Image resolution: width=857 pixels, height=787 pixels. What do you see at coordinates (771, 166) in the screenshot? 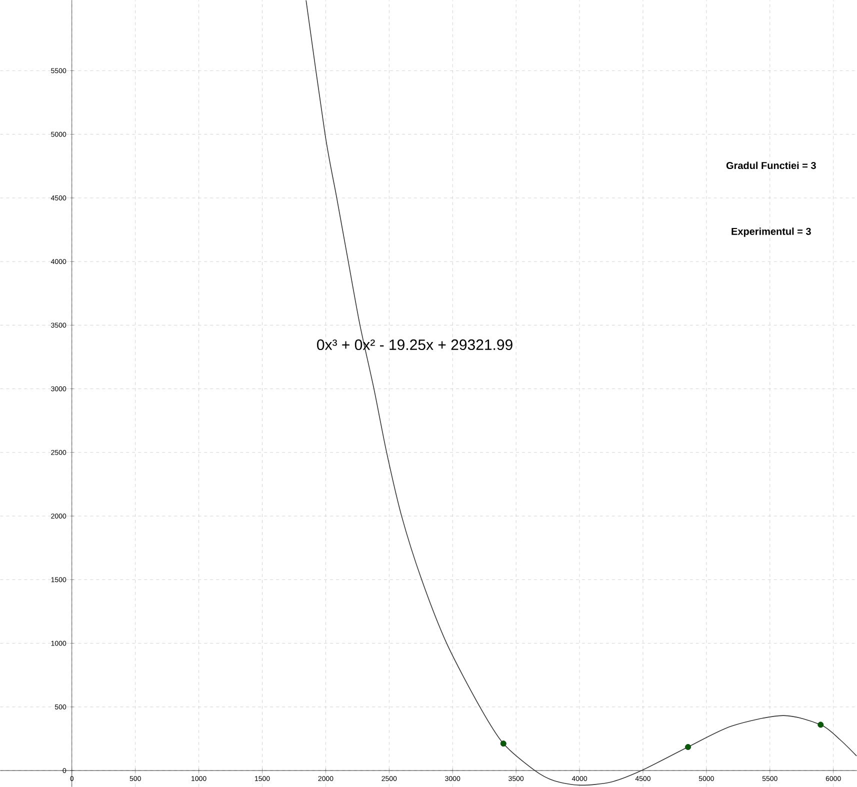
I see `annotation: Gradul Functiei = 3` at bounding box center [771, 166].